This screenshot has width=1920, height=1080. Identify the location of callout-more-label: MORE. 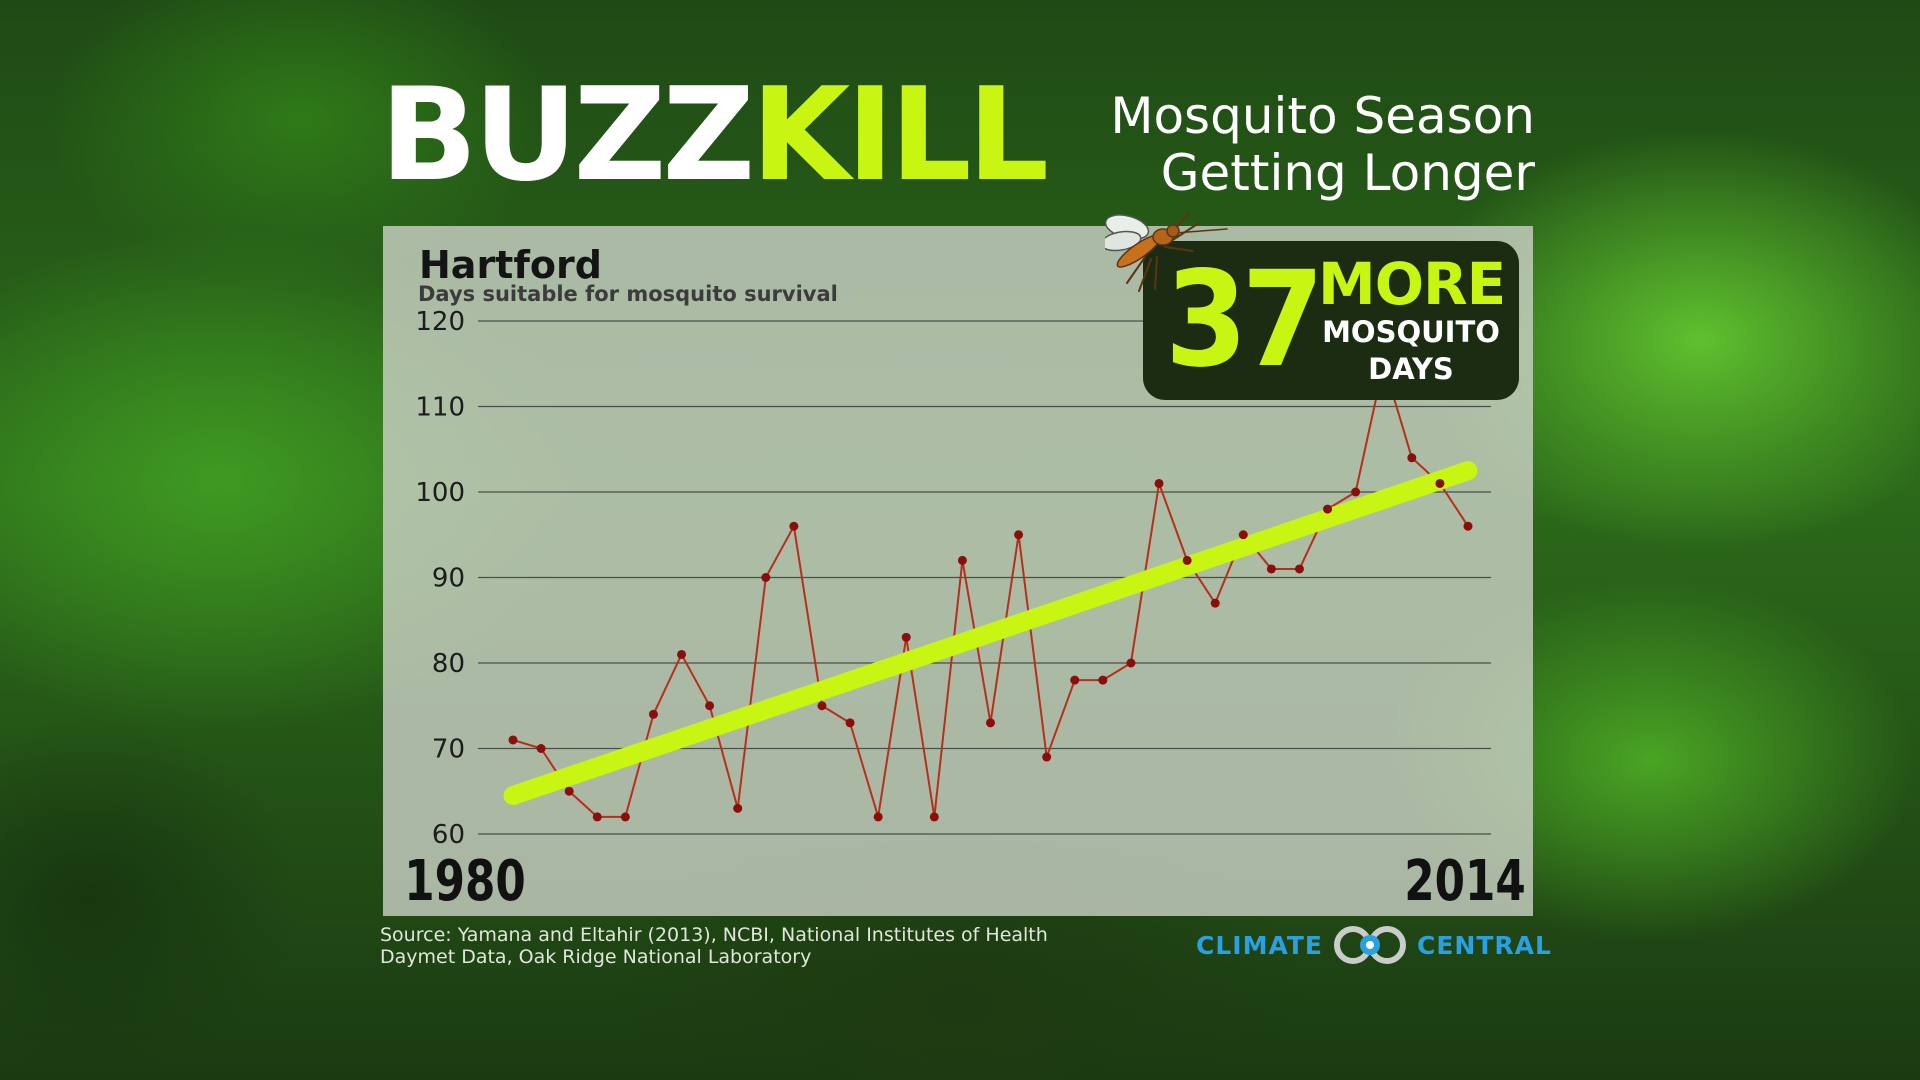
(1412, 284).